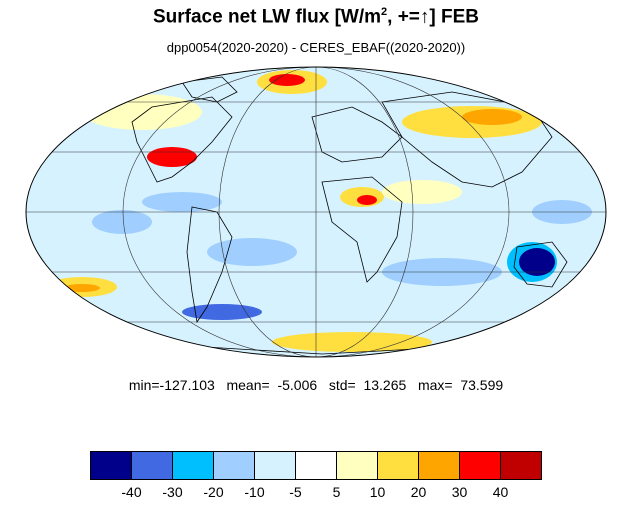  What do you see at coordinates (418, 492) in the screenshot?
I see `colorbar-tick-label: 20` at bounding box center [418, 492].